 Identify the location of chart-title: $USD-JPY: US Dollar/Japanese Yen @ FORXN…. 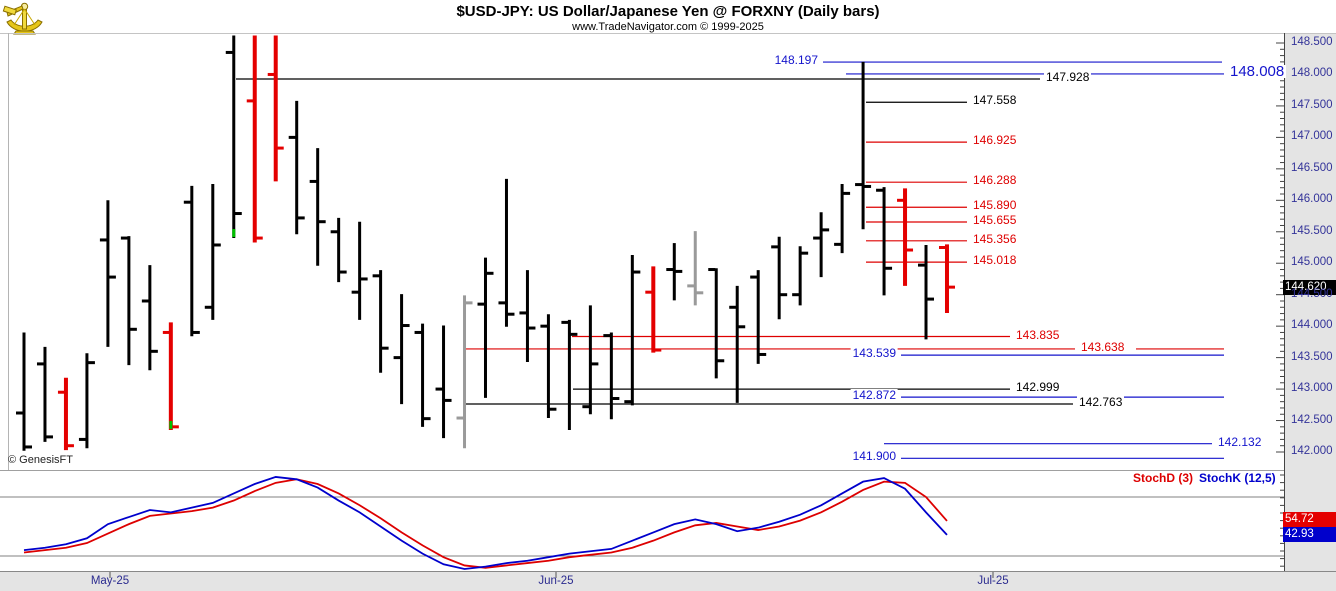
(668, 11).